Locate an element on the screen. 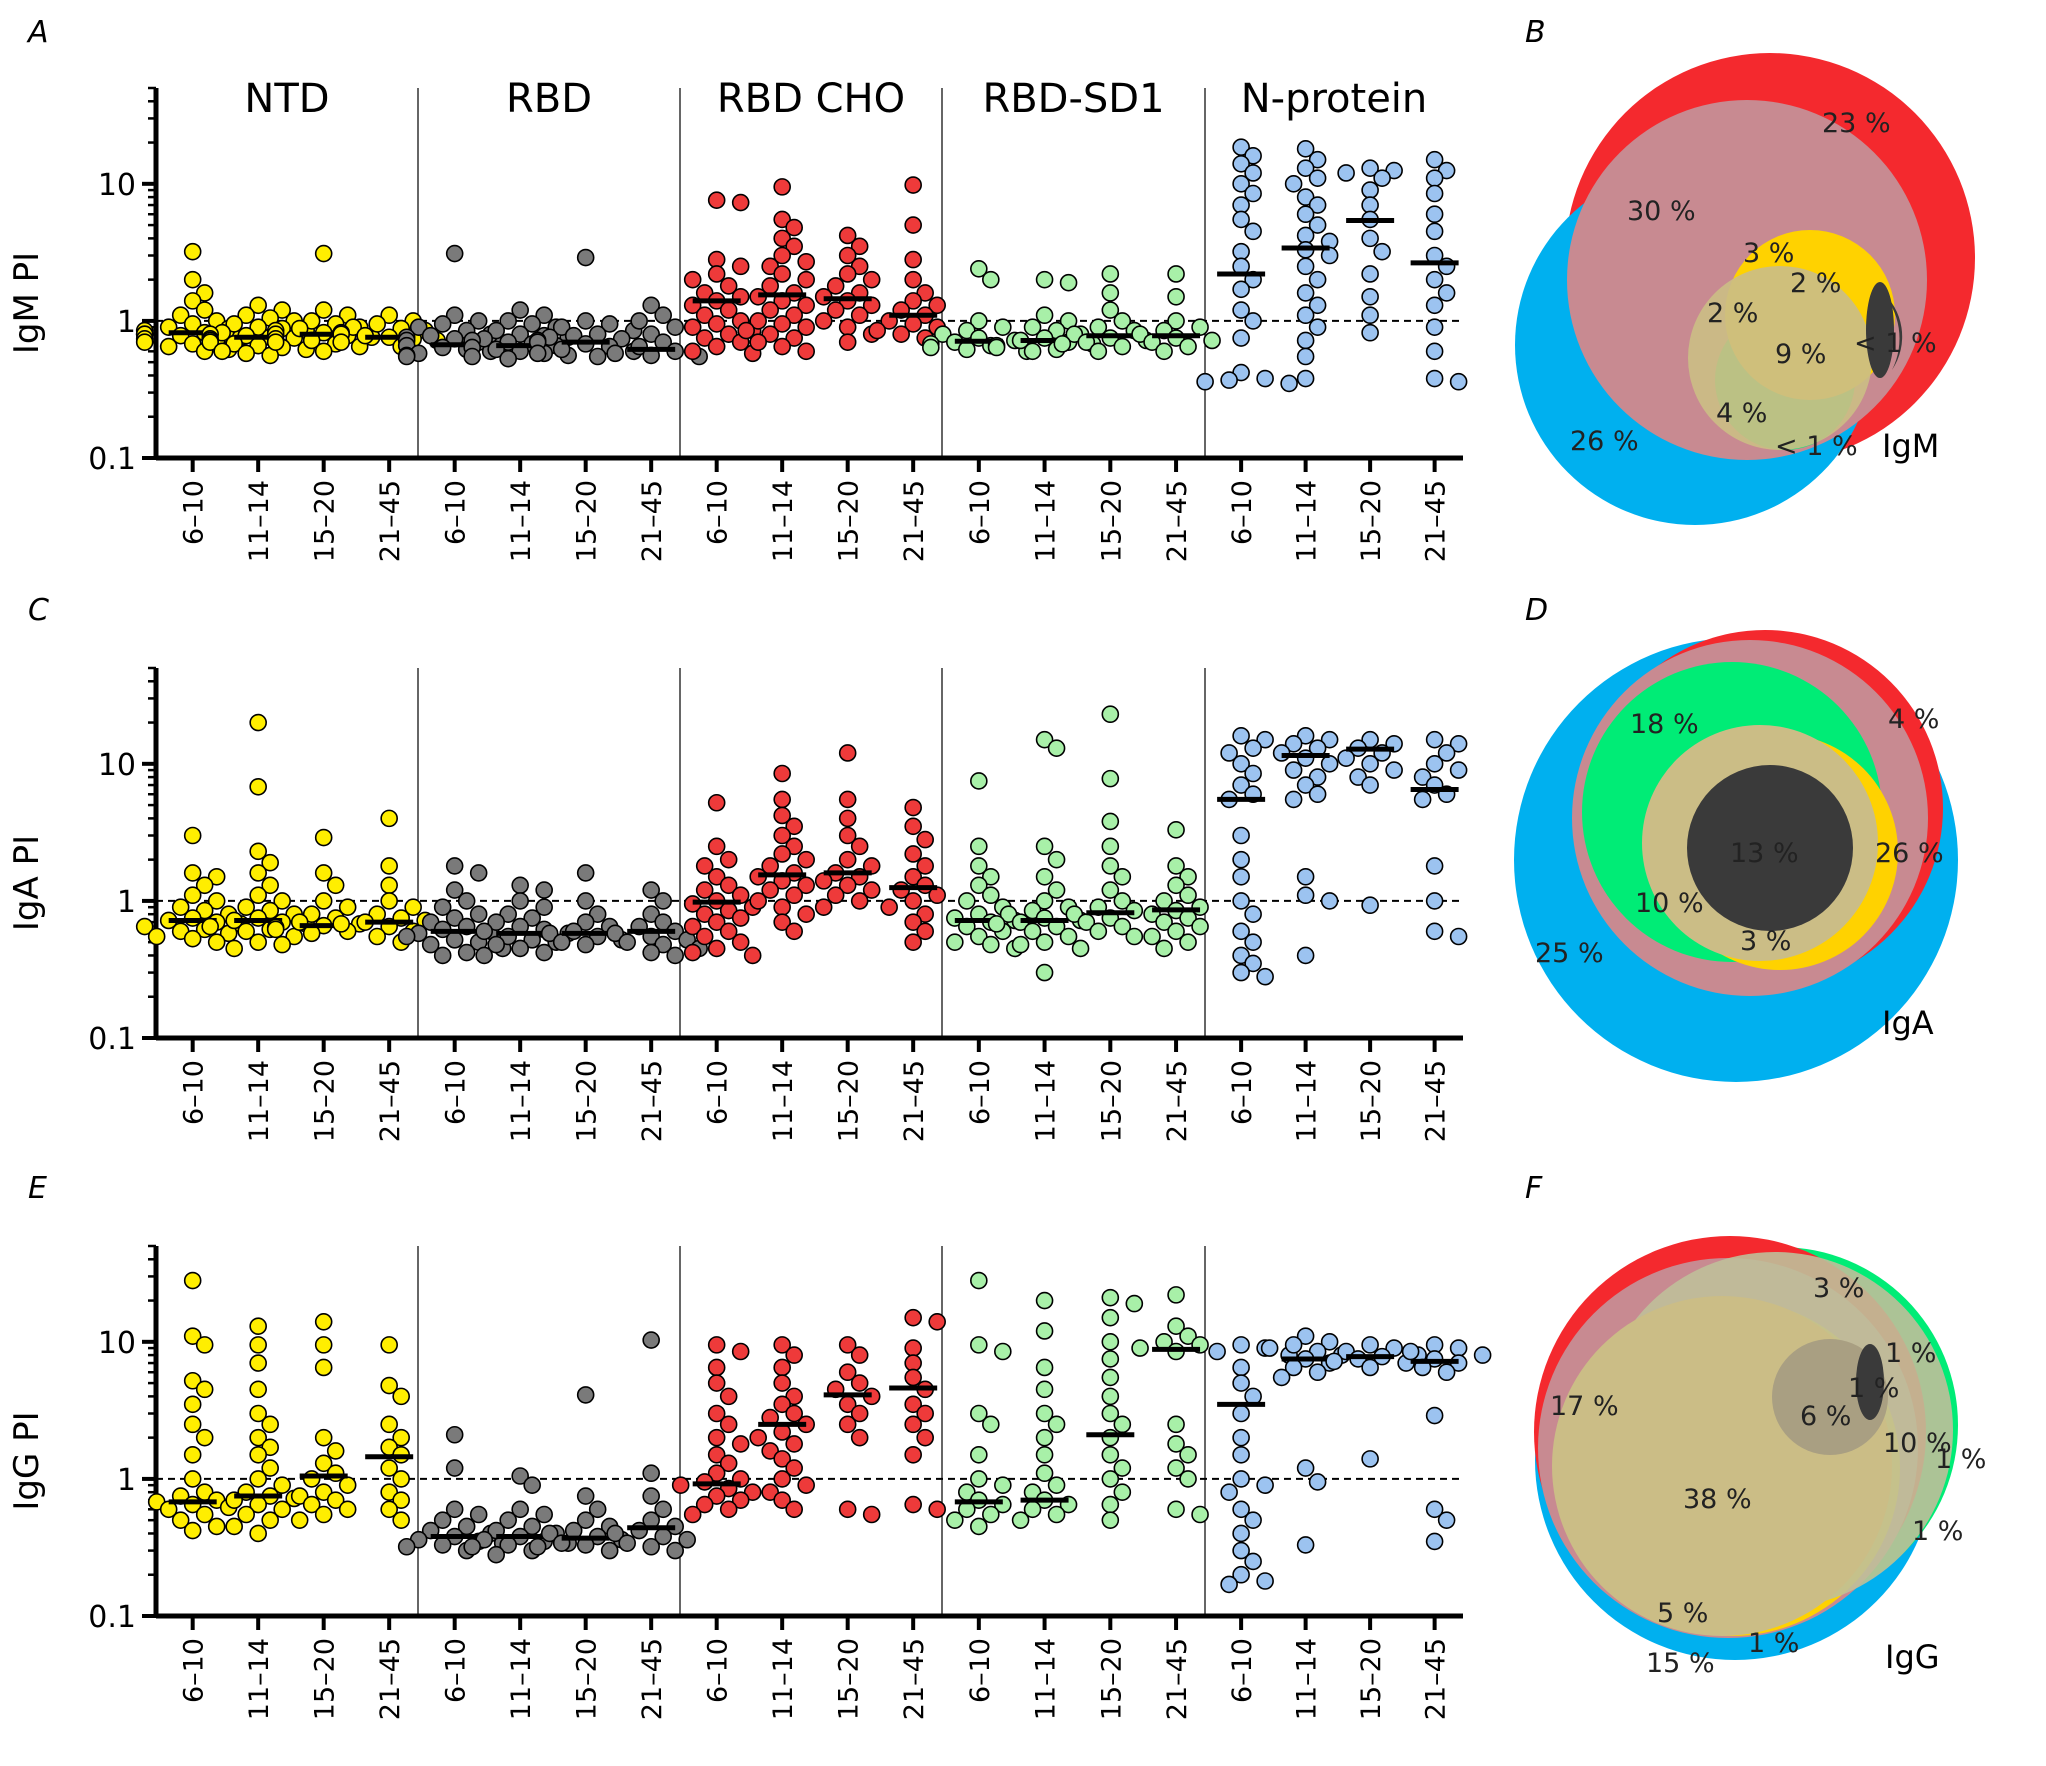 This screenshot has height=1766, width=2046. venn-f-label: 38 % is located at coordinates (1717, 1499).